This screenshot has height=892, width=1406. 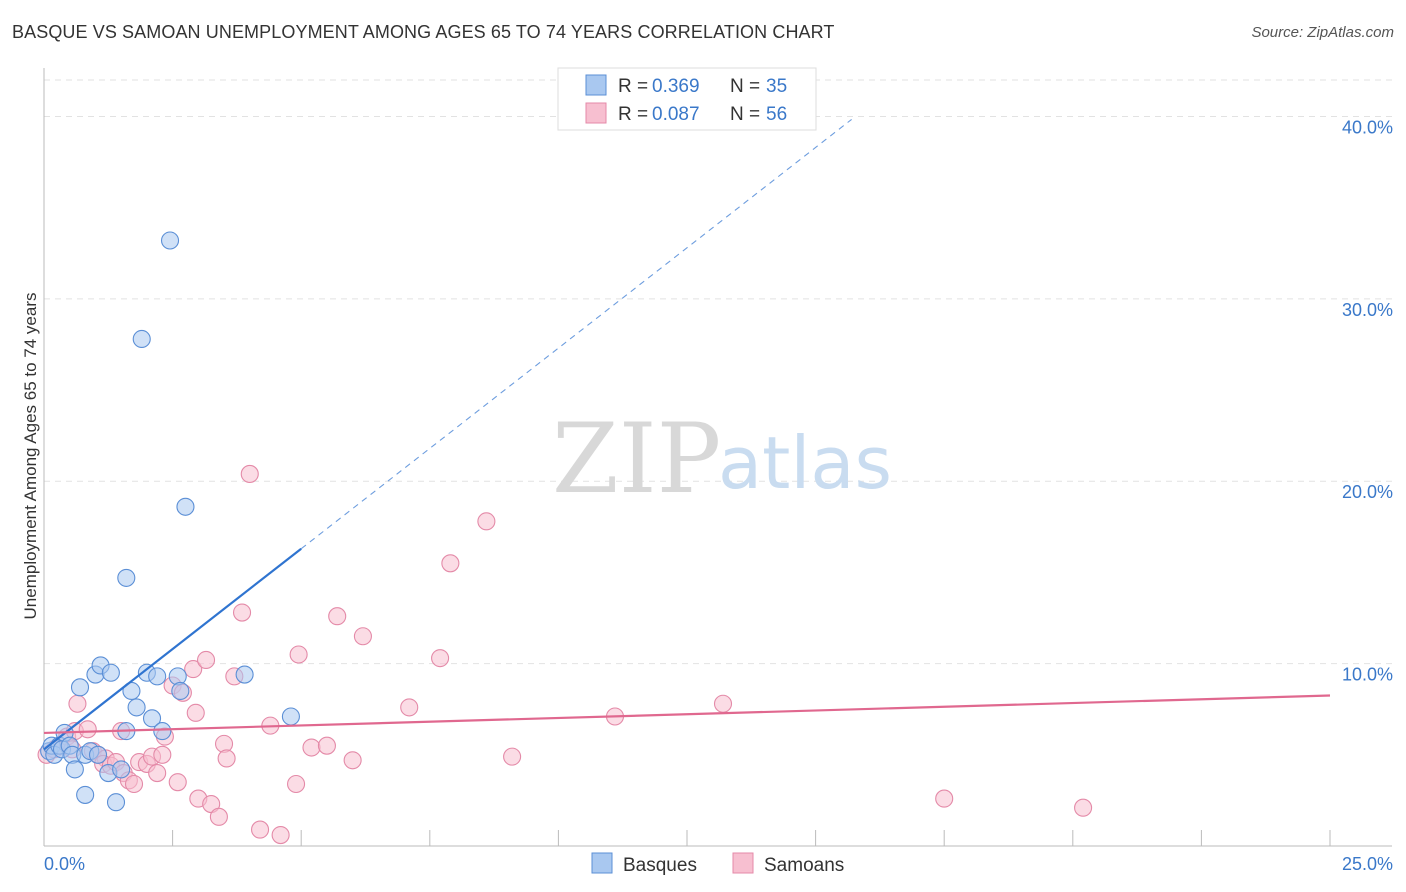 What do you see at coordinates (172, 649) in the screenshot?
I see `basque-trend-line` at bounding box center [172, 649].